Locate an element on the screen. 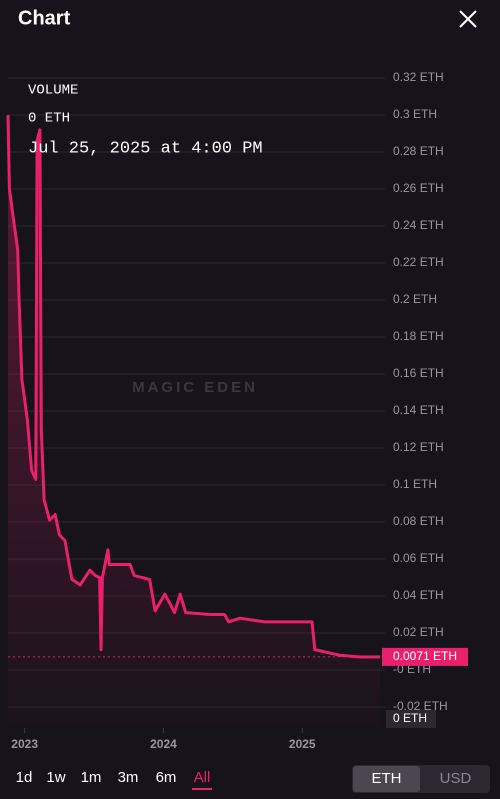 The height and width of the screenshot is (799, 500). currency-selected is located at coordinates (386, 779).